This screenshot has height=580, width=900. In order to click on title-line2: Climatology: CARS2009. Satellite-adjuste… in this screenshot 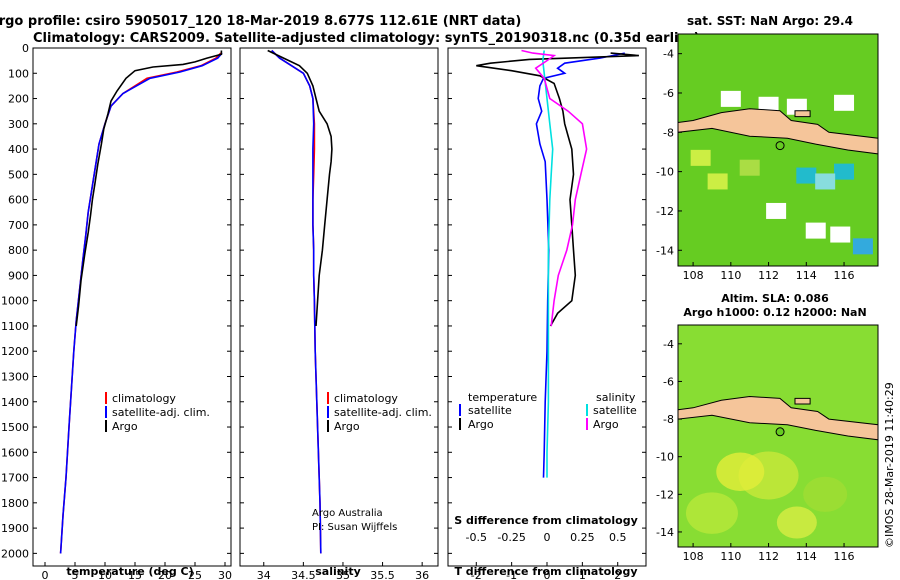, I will do `click(366, 38)`.